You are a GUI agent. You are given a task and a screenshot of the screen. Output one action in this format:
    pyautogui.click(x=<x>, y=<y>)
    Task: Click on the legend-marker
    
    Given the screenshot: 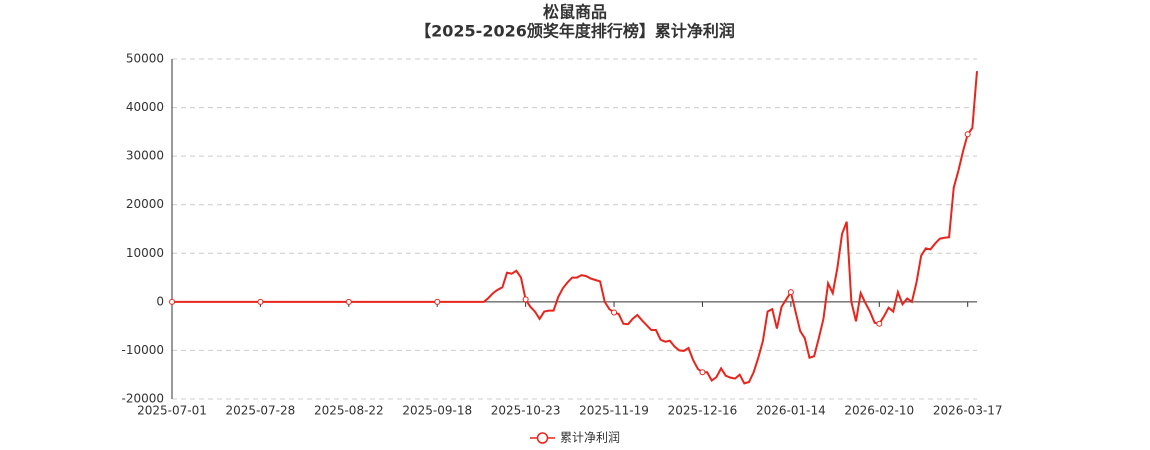 What is the action you would take?
    pyautogui.click(x=542, y=438)
    